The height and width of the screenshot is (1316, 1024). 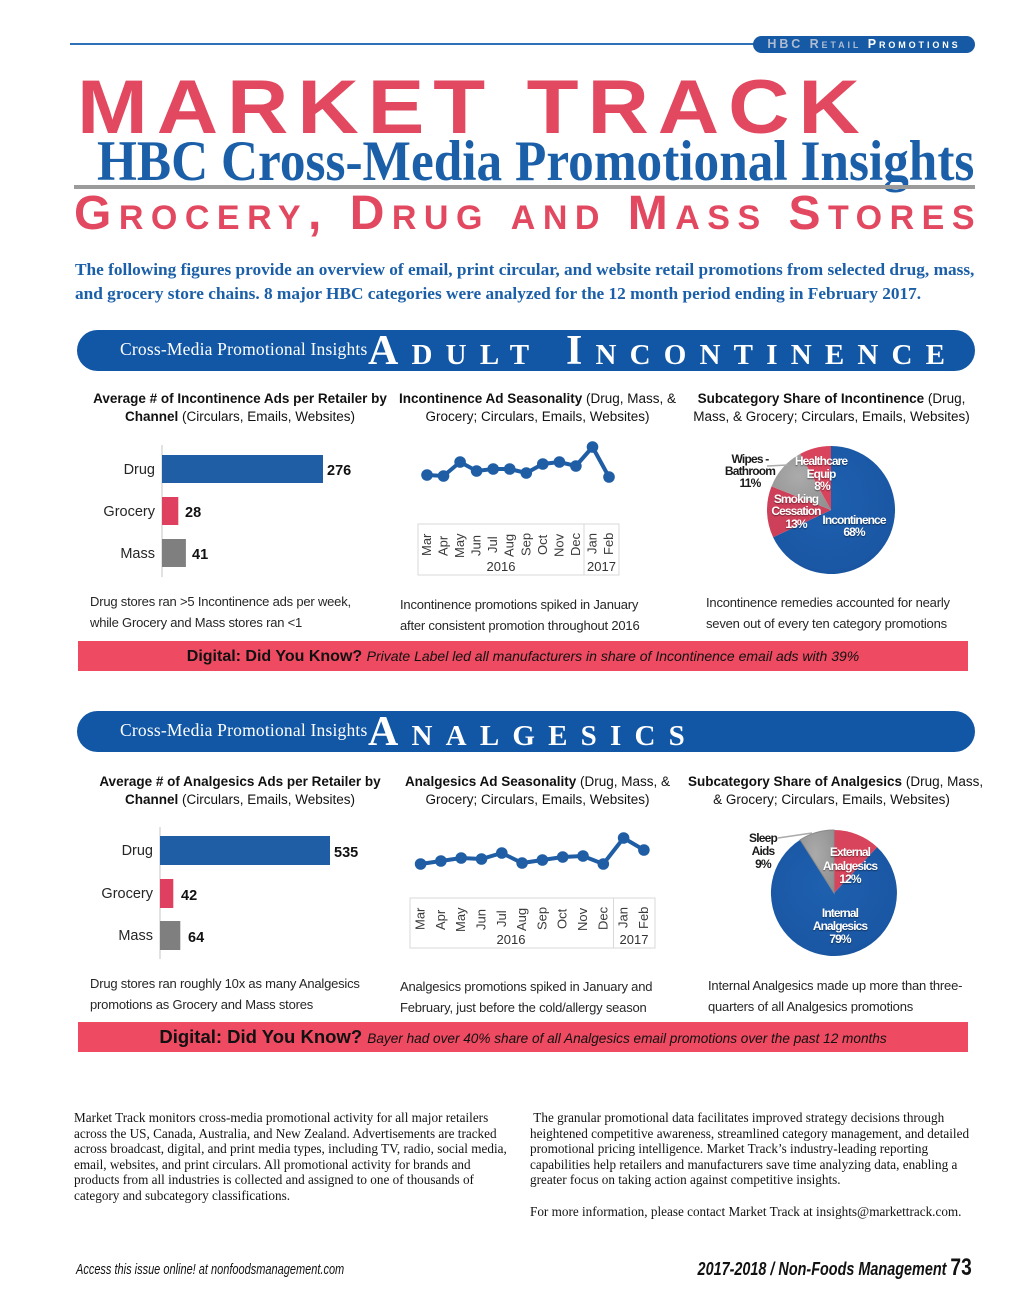 I want to click on svg-text: Bathroom, so click(x=750, y=471).